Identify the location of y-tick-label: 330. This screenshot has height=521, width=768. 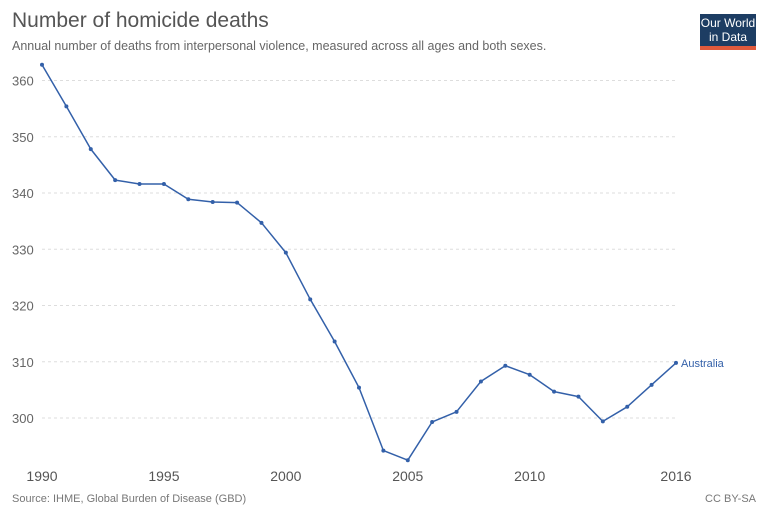
(23, 249).